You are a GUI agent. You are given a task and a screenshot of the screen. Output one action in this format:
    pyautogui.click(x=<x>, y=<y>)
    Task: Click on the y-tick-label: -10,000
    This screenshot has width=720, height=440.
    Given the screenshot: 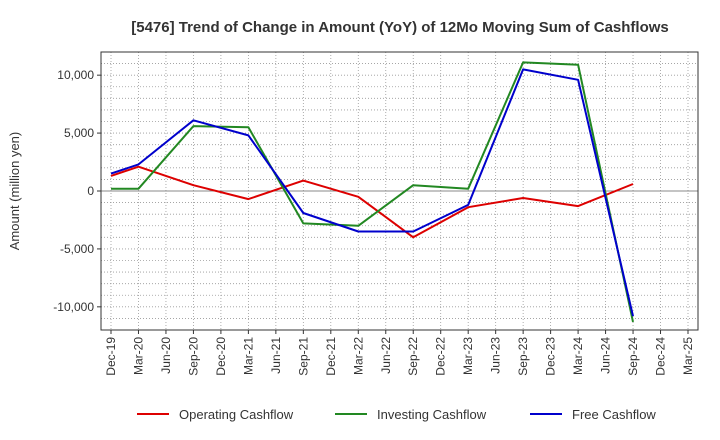 What is the action you would take?
    pyautogui.click(x=73, y=307)
    